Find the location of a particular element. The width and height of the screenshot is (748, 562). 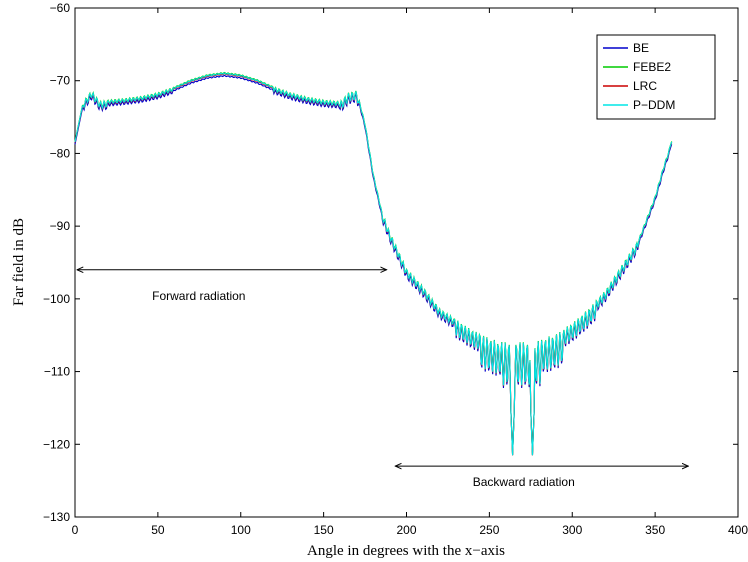

legend-label: FEBE2 is located at coordinates (652, 67).